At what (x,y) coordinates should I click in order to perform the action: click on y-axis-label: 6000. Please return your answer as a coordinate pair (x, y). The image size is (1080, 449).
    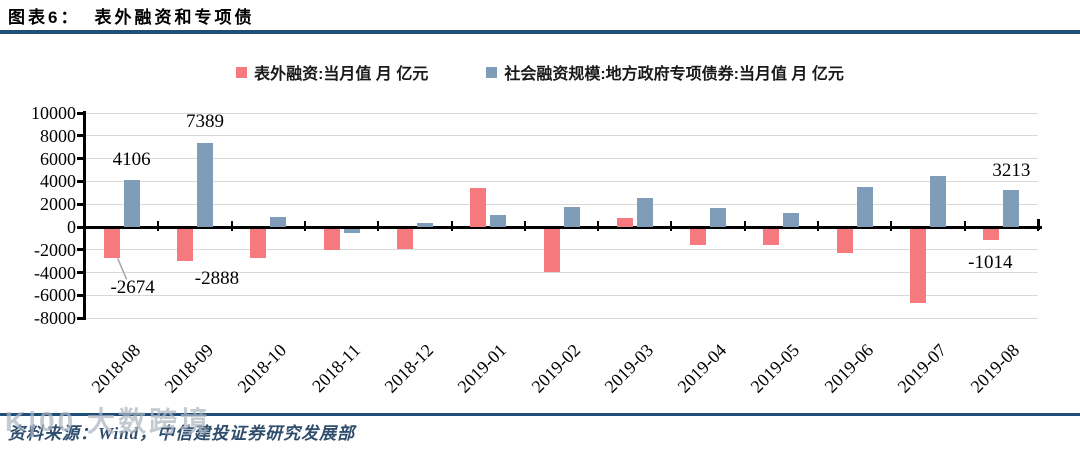
    Looking at the image, I should click on (58, 158).